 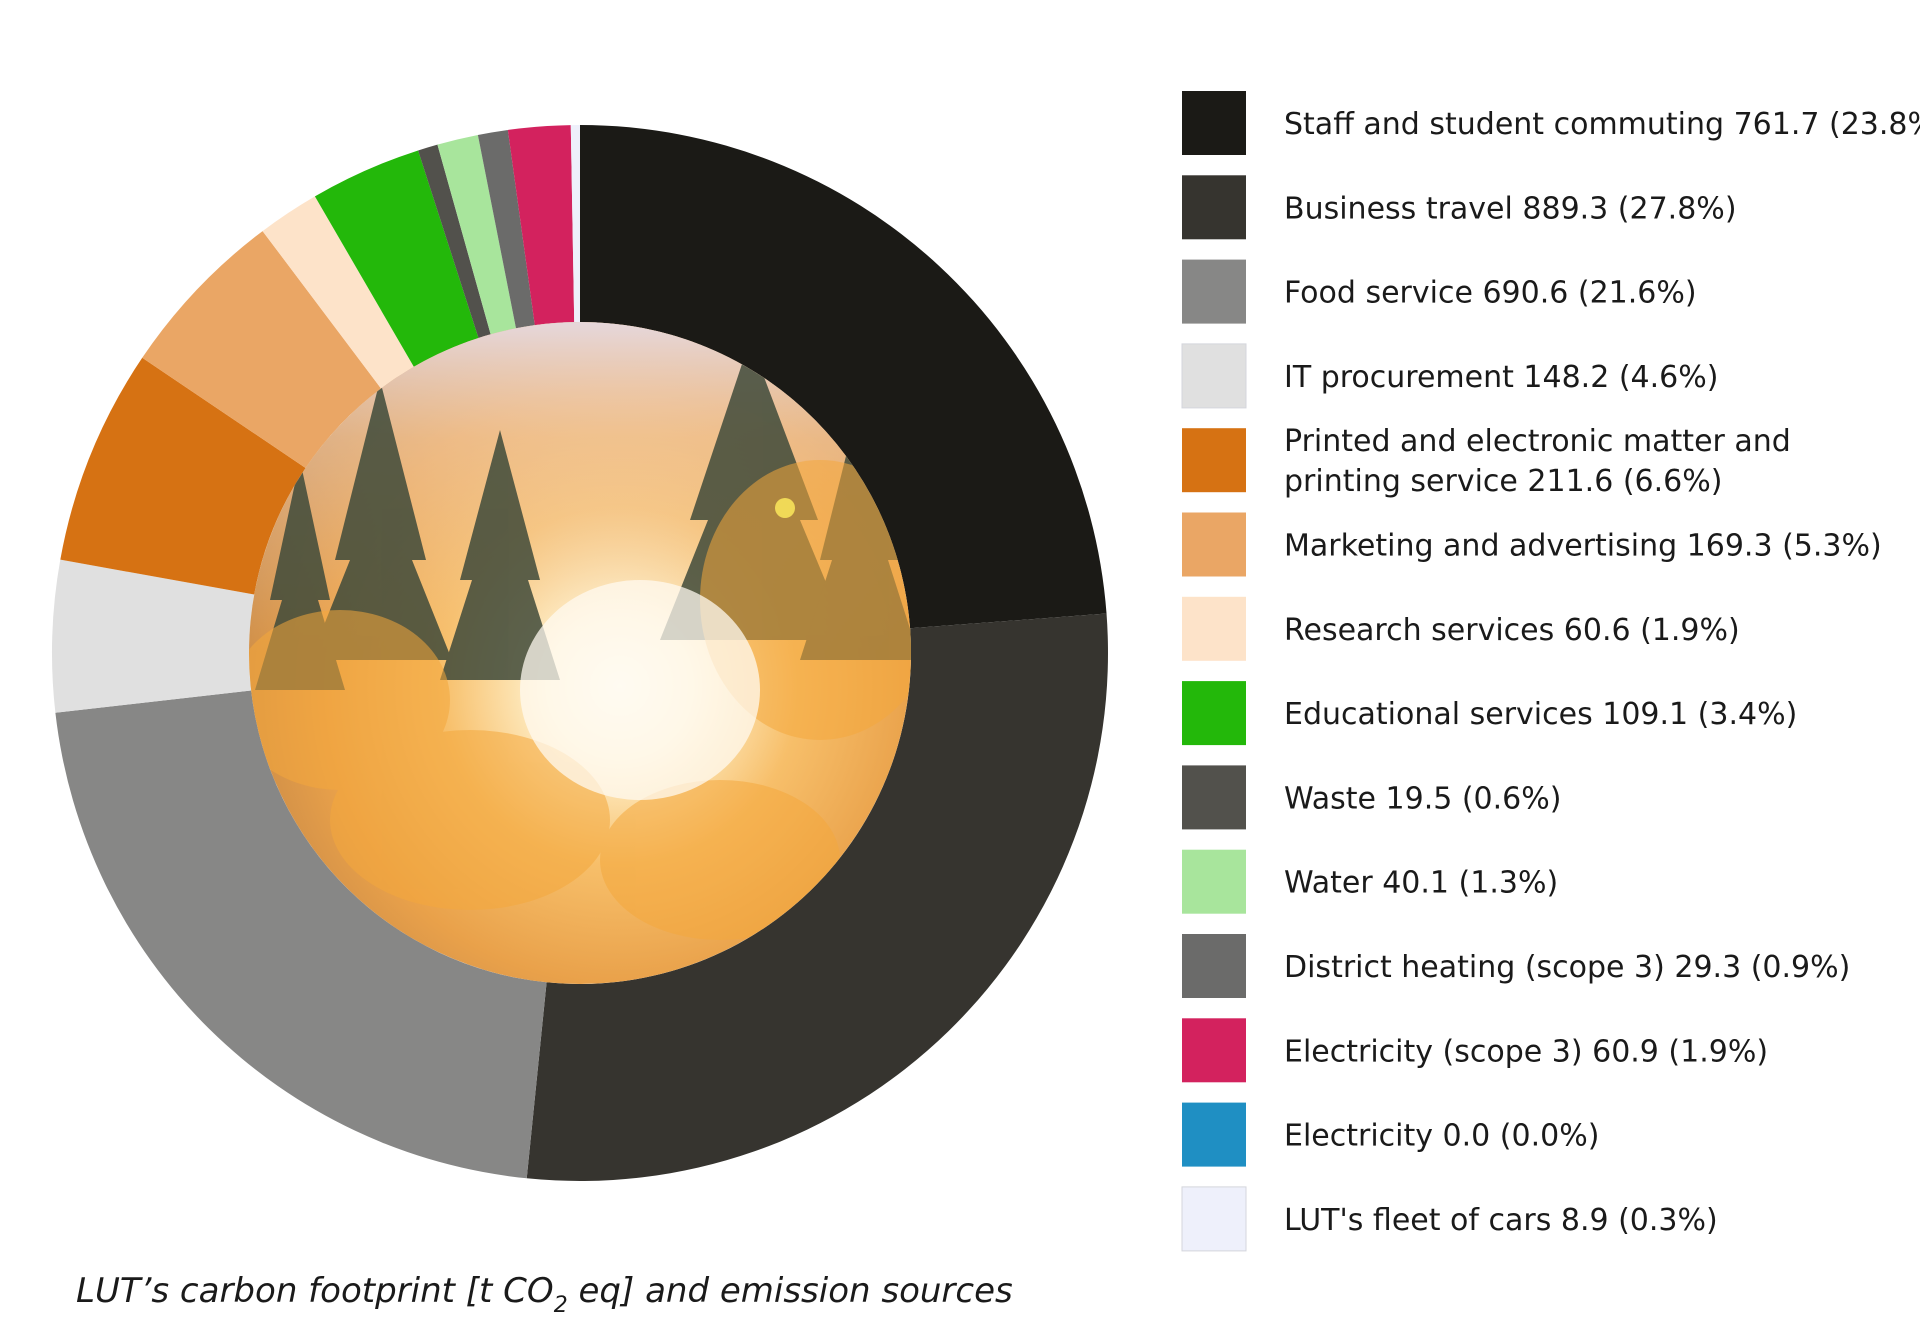 I want to click on legend-label-line: IT procurement 148.2 (4.6%), so click(x=1501, y=377).